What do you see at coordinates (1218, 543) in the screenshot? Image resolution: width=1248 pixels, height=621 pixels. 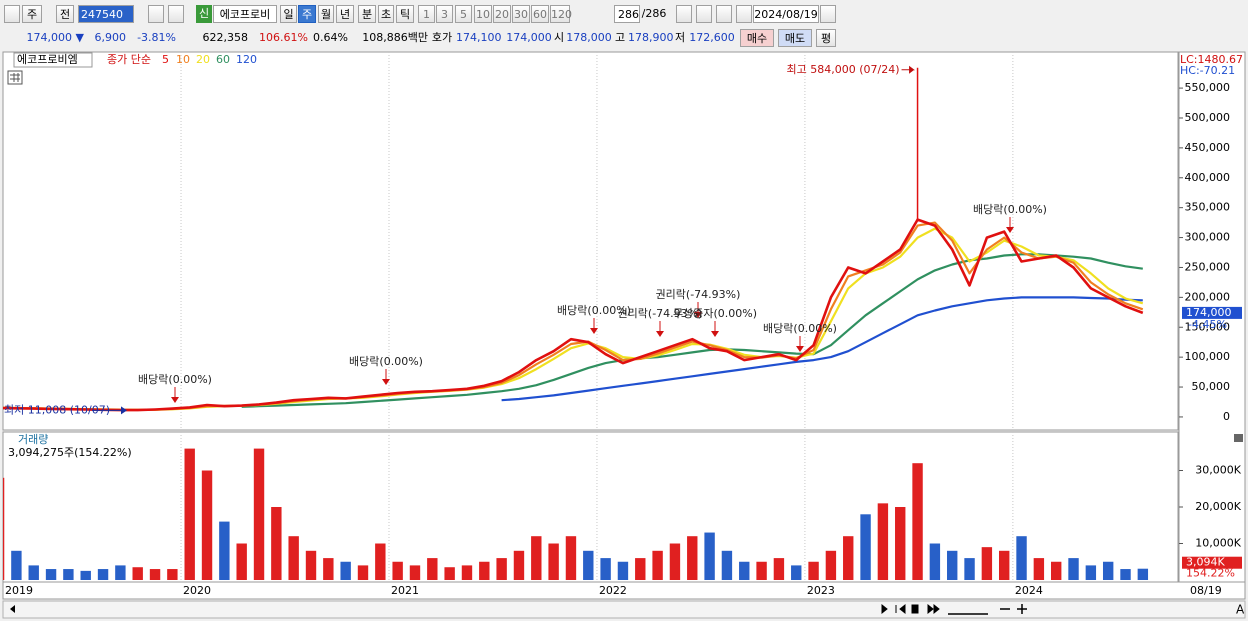 I see `volume-y-tick-label: 10,000K` at bounding box center [1218, 543].